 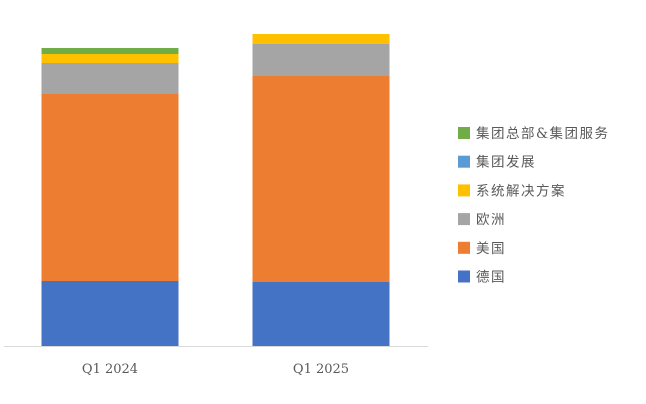 I want to click on legend-item-5: 集团总部&集团服务, so click(x=534, y=134).